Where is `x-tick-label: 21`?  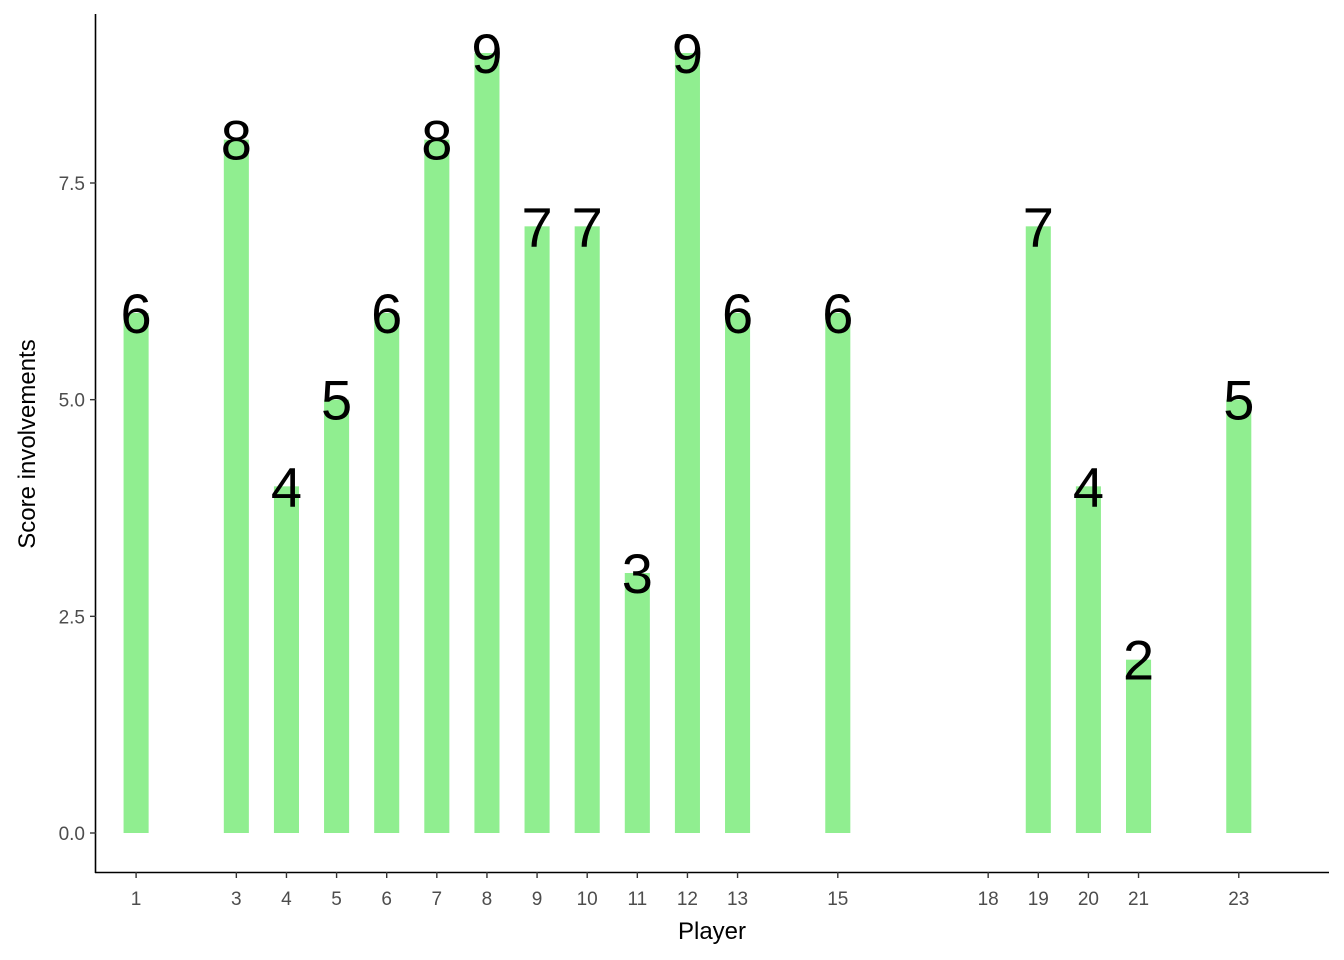 x-tick-label: 21 is located at coordinates (1138, 899).